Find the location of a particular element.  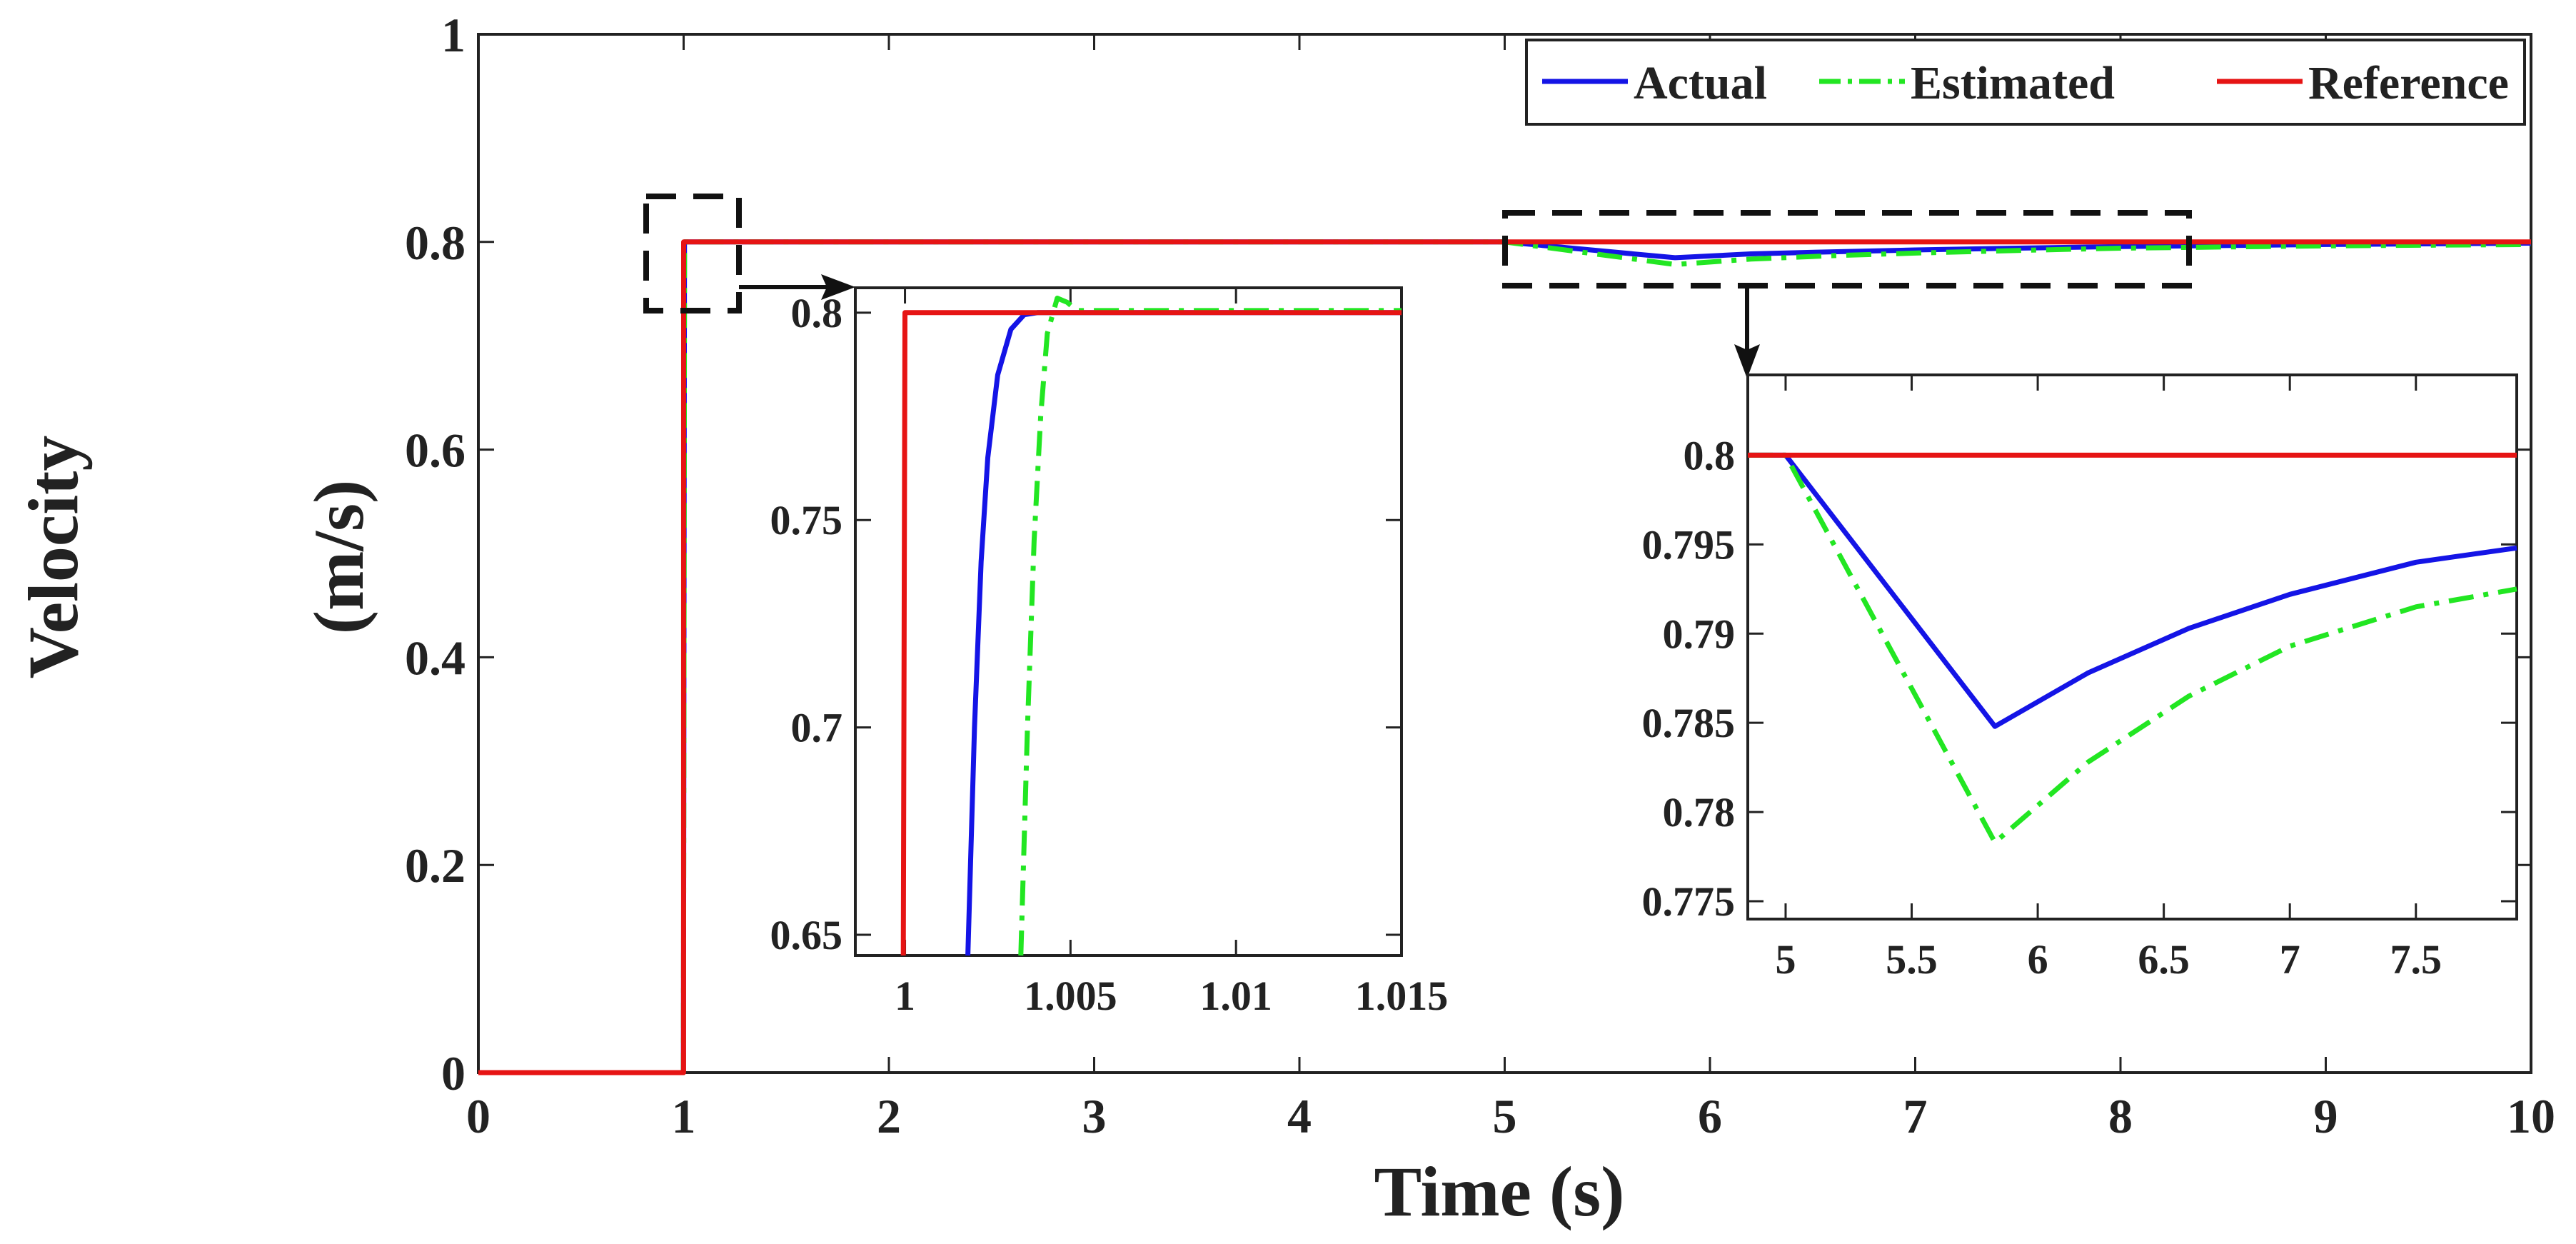

inset-step-x-tick-1: 1 is located at coordinates (905, 996).